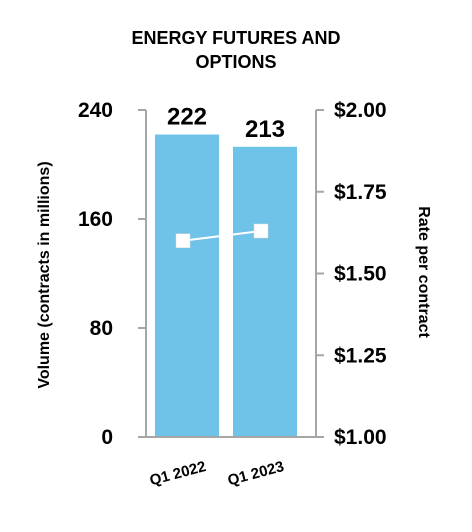 Image resolution: width=472 pixels, height=532 pixels. What do you see at coordinates (423, 272) in the screenshot?
I see `y2-axis-title: Rate per contract` at bounding box center [423, 272].